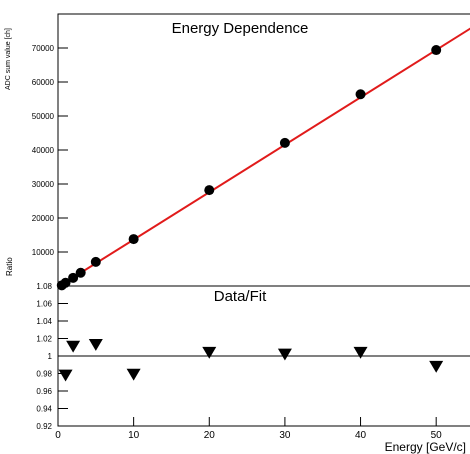 The width and height of the screenshot is (470, 454). What do you see at coordinates (134, 435) in the screenshot?
I see `bottom-x-tick-label: 10` at bounding box center [134, 435].